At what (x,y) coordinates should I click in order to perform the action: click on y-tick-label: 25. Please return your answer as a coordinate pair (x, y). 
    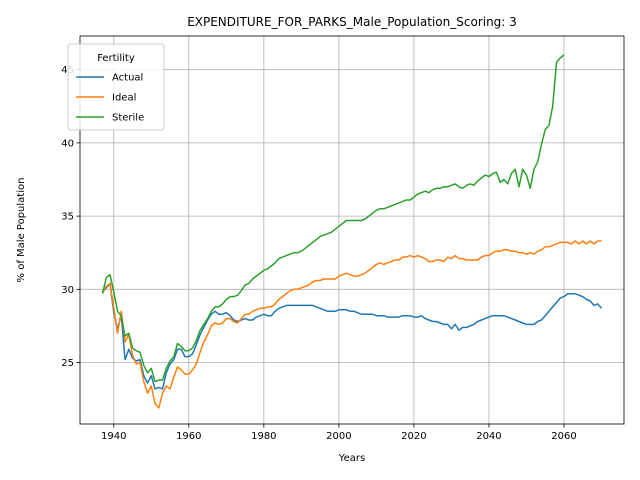
    Looking at the image, I should click on (67, 363).